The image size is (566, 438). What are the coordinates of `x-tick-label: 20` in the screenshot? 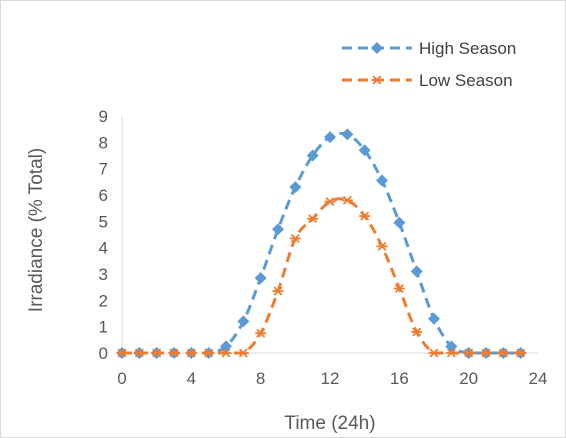 It's located at (468, 378).